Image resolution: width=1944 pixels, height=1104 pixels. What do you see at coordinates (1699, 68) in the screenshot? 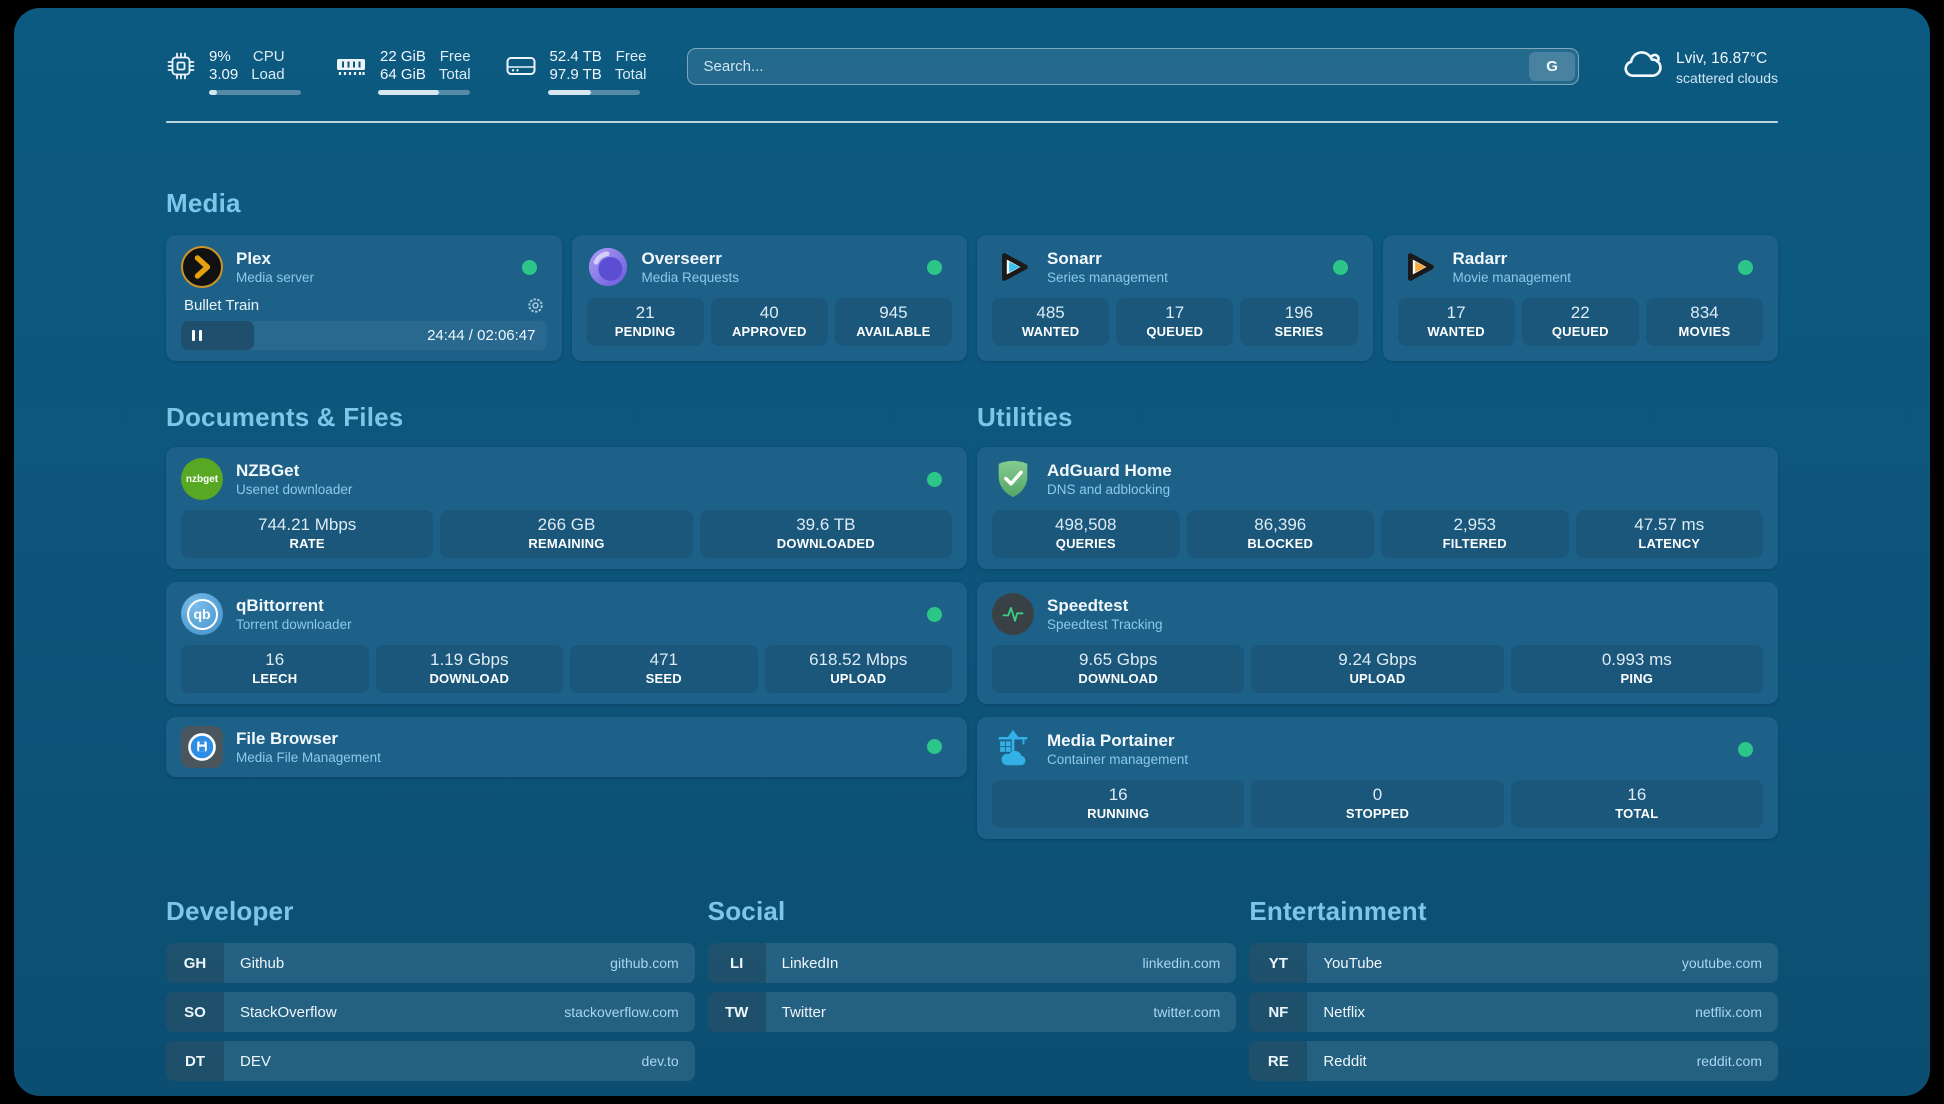
I see `weather-widget: Lviv, 16.87°C scattered clouds` at bounding box center [1699, 68].